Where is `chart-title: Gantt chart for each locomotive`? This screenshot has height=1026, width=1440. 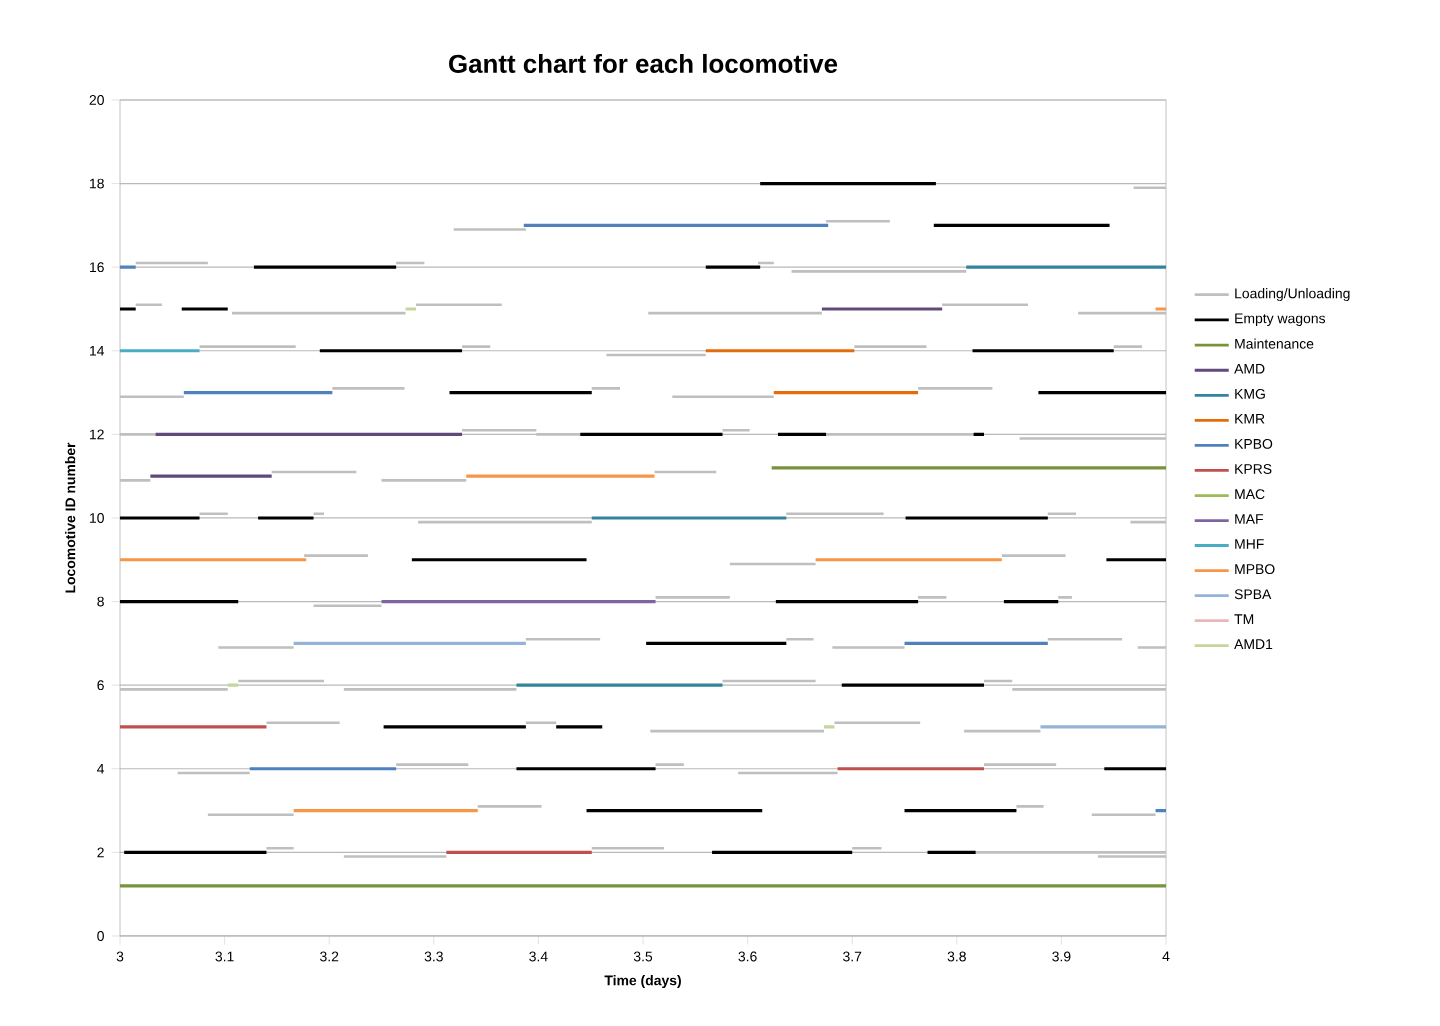 chart-title: Gantt chart for each locomotive is located at coordinates (643, 63).